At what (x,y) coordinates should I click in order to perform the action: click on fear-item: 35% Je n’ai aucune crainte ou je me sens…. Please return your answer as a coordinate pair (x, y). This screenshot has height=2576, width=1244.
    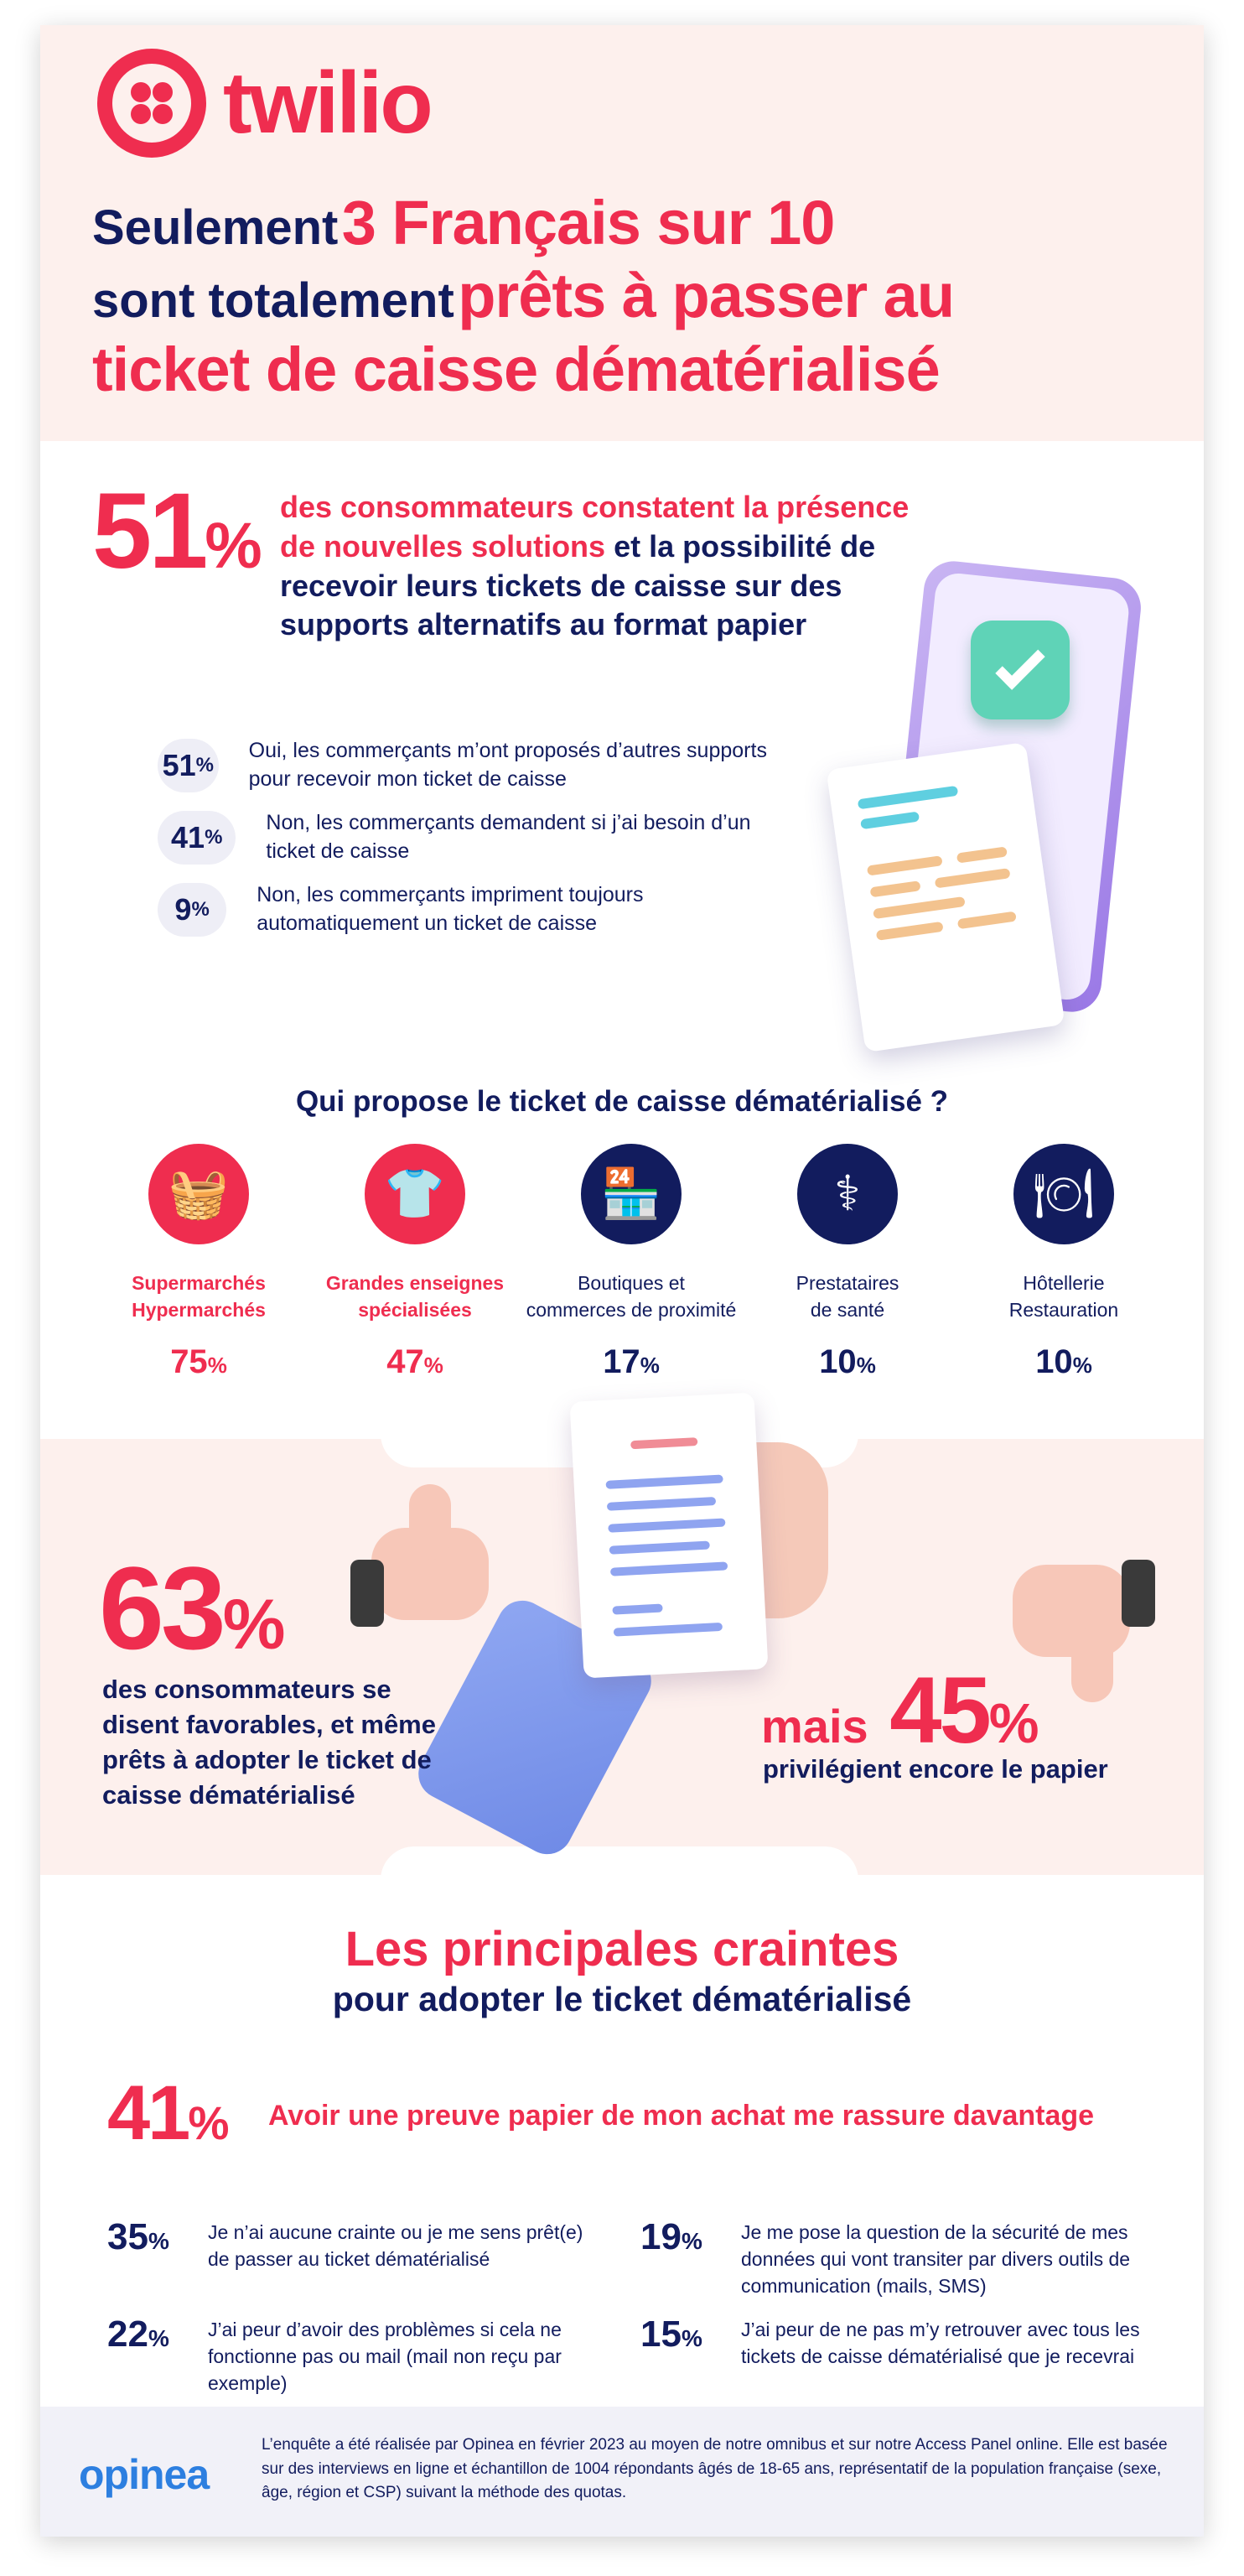
    Looking at the image, I should click on (345, 2243).